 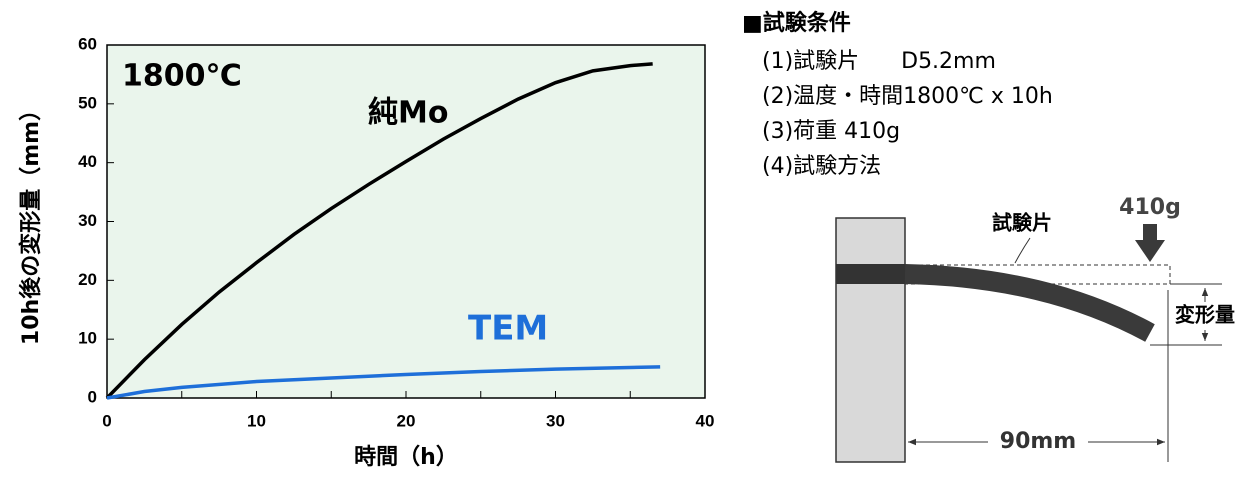 I want to click on x-tick-label: 30, so click(x=555, y=420).